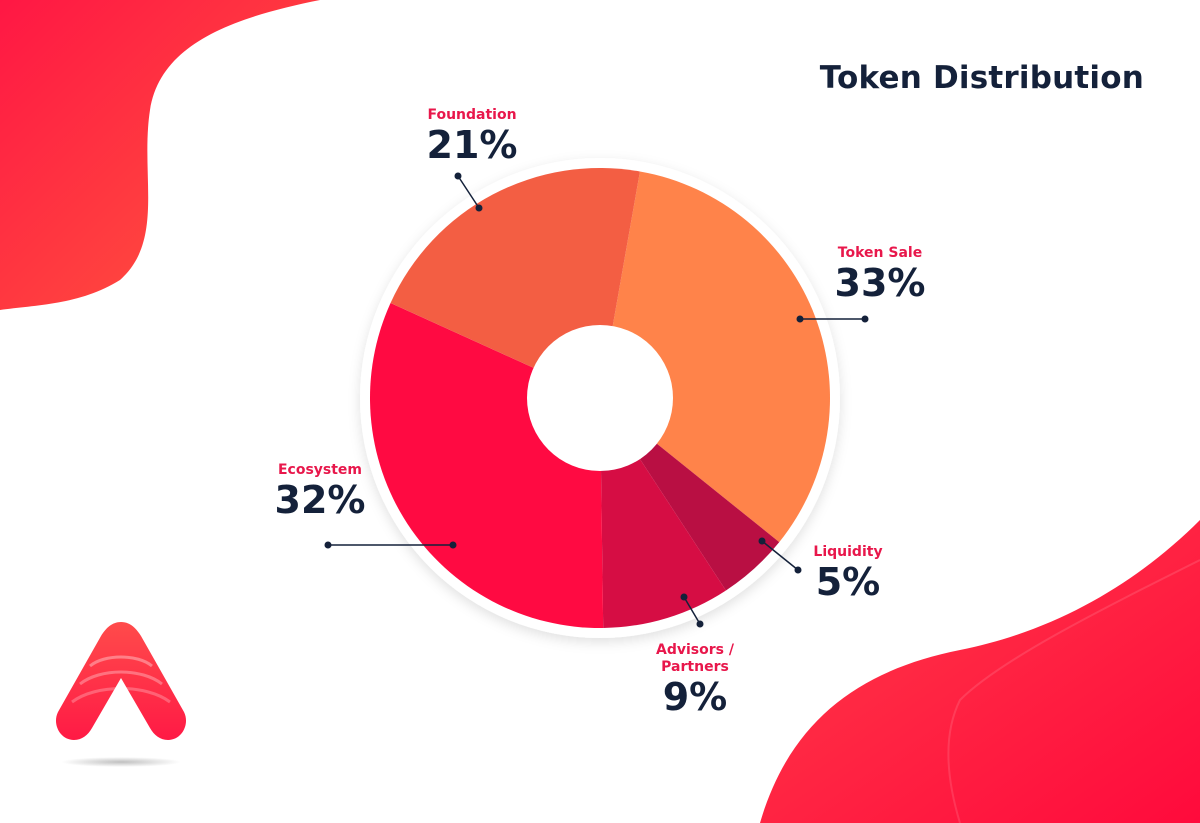 The height and width of the screenshot is (823, 1200). Describe the element at coordinates (695, 697) in the screenshot. I see `slice-percentage: 9%` at that location.